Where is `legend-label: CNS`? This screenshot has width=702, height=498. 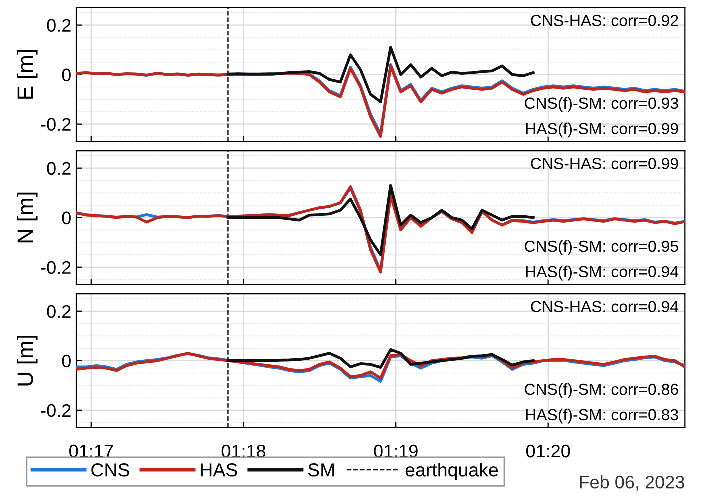
legend-label: CNS is located at coordinates (111, 470).